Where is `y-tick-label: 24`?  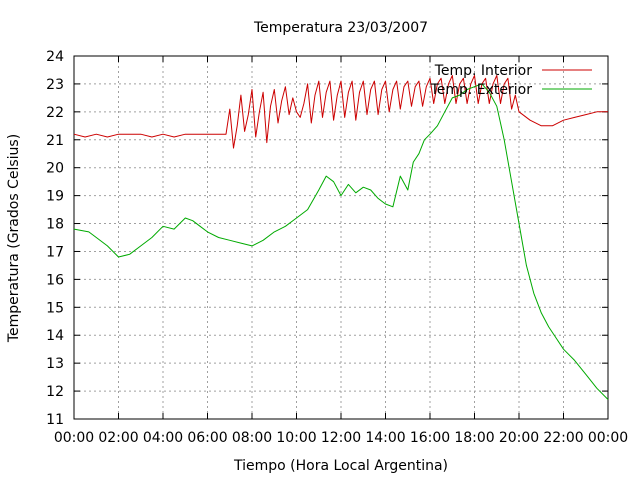
y-tick-label: 24 is located at coordinates (55, 57).